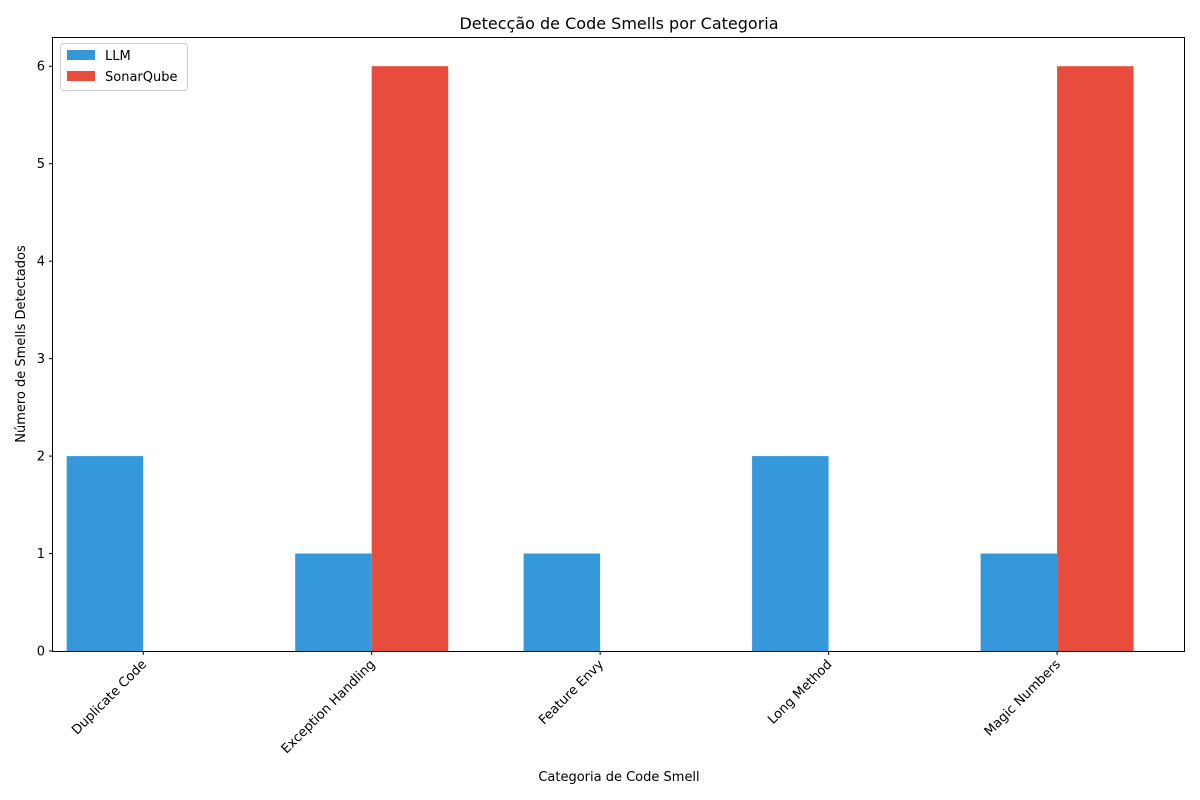  I want to click on y-tick-label: 6, so click(41, 67).